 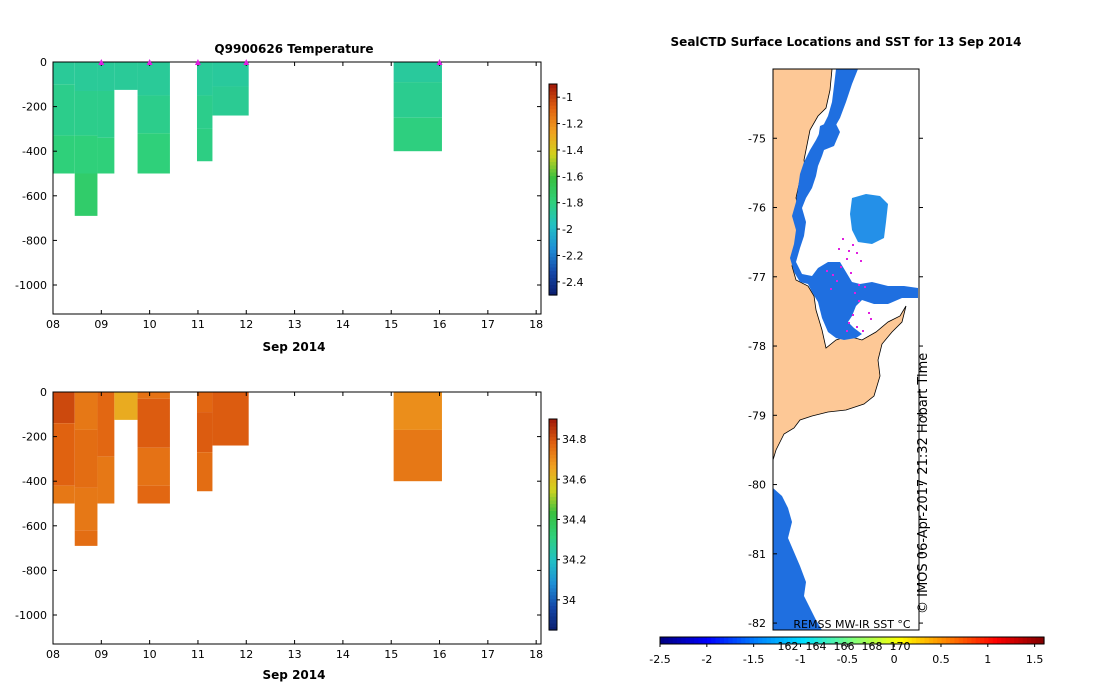 I want to click on sst-colorbar-tick-label: -1.5, so click(x=753, y=659).